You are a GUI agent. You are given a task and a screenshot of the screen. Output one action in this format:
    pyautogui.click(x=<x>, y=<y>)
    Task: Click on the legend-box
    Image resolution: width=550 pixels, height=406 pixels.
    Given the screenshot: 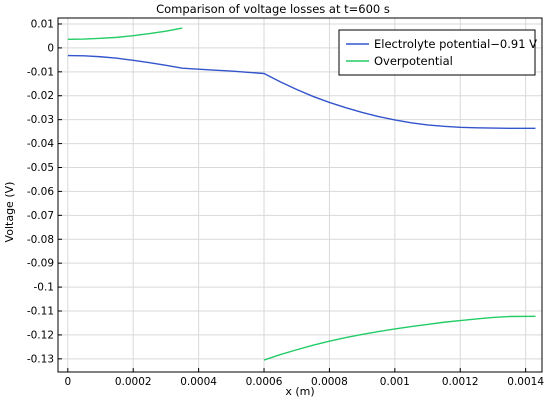 What is the action you would take?
    pyautogui.click(x=437, y=52)
    